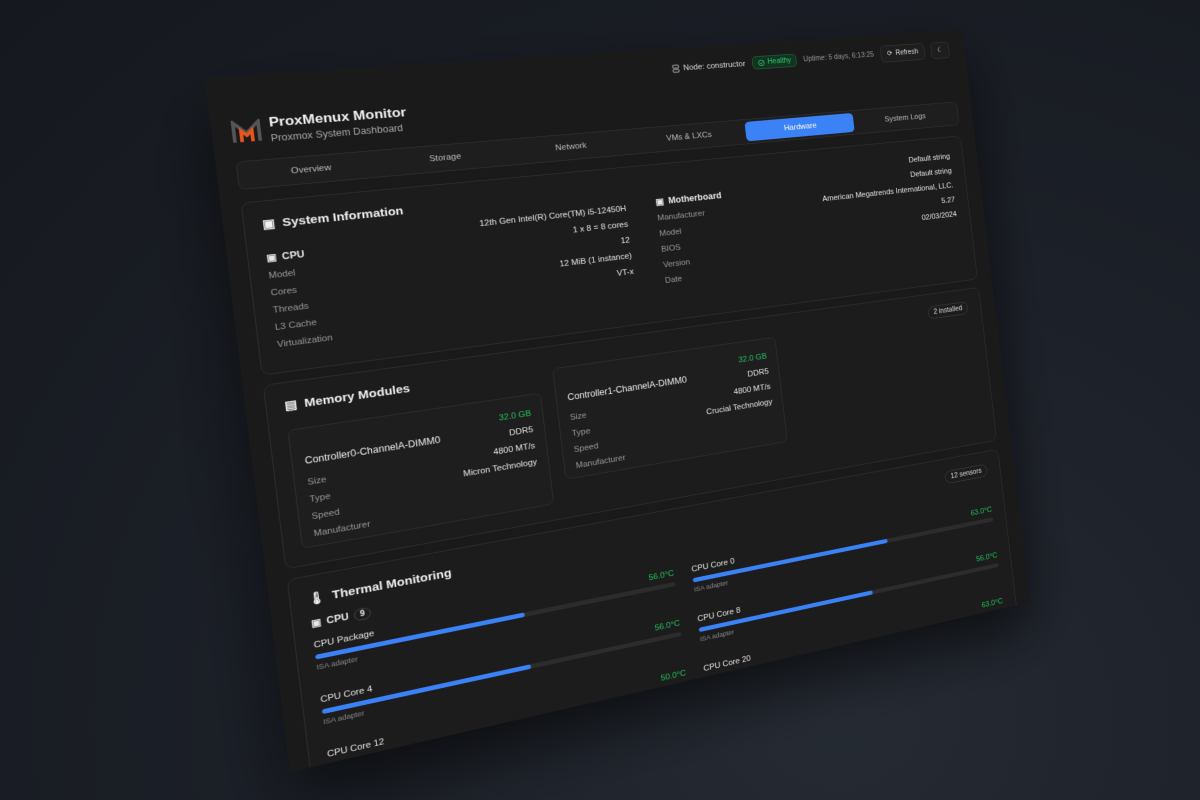 The image size is (1200, 800). I want to click on system-information-heading: System Information, so click(342, 217).